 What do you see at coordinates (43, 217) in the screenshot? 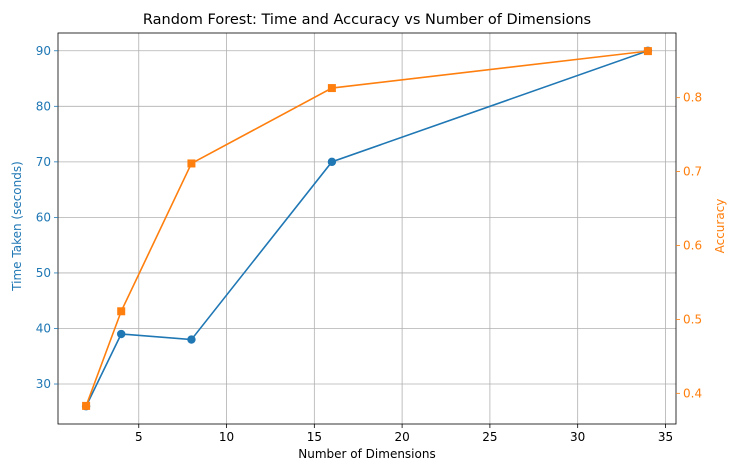
I see `left-y-tick-label: 60` at bounding box center [43, 217].